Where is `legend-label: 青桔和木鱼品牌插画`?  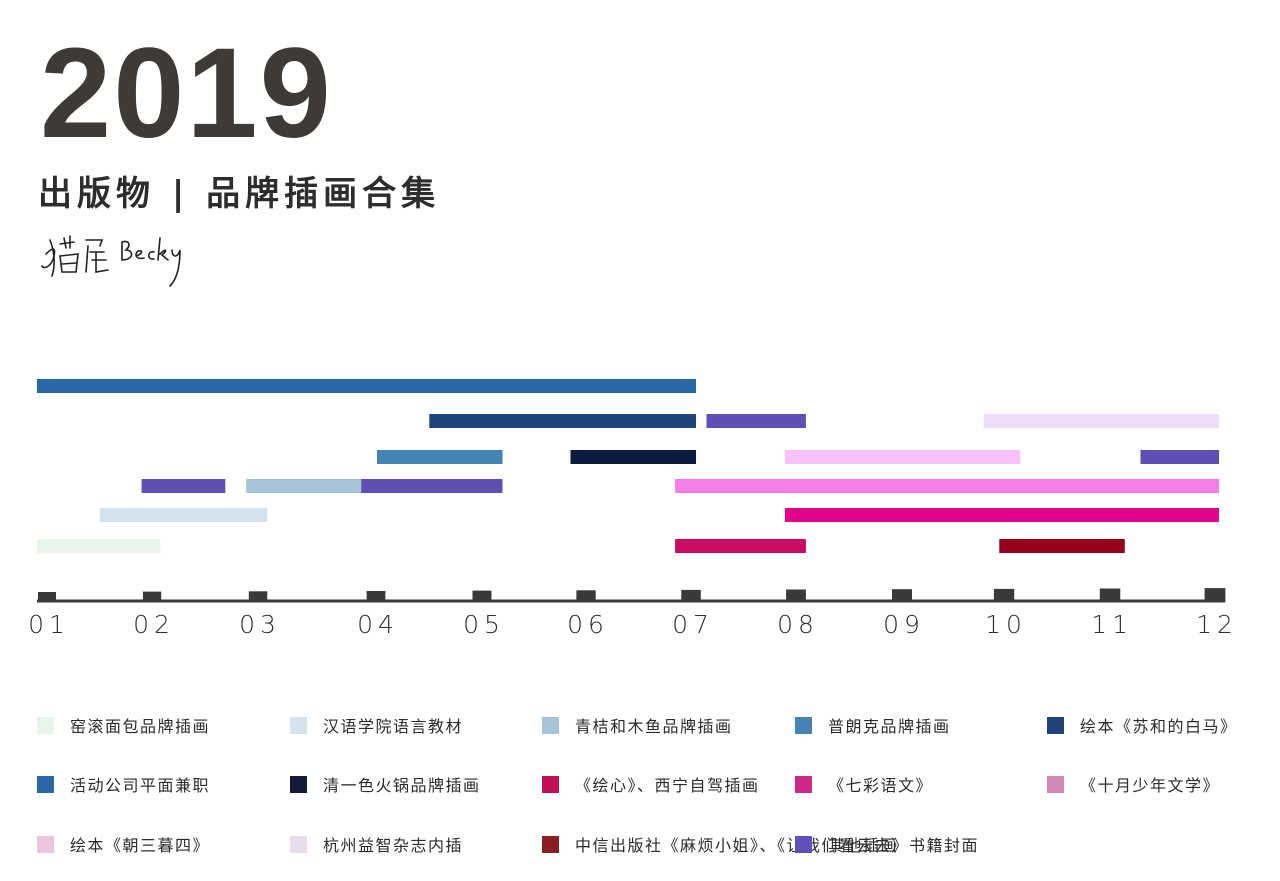 legend-label: 青桔和木鱼品牌插画 is located at coordinates (654, 726).